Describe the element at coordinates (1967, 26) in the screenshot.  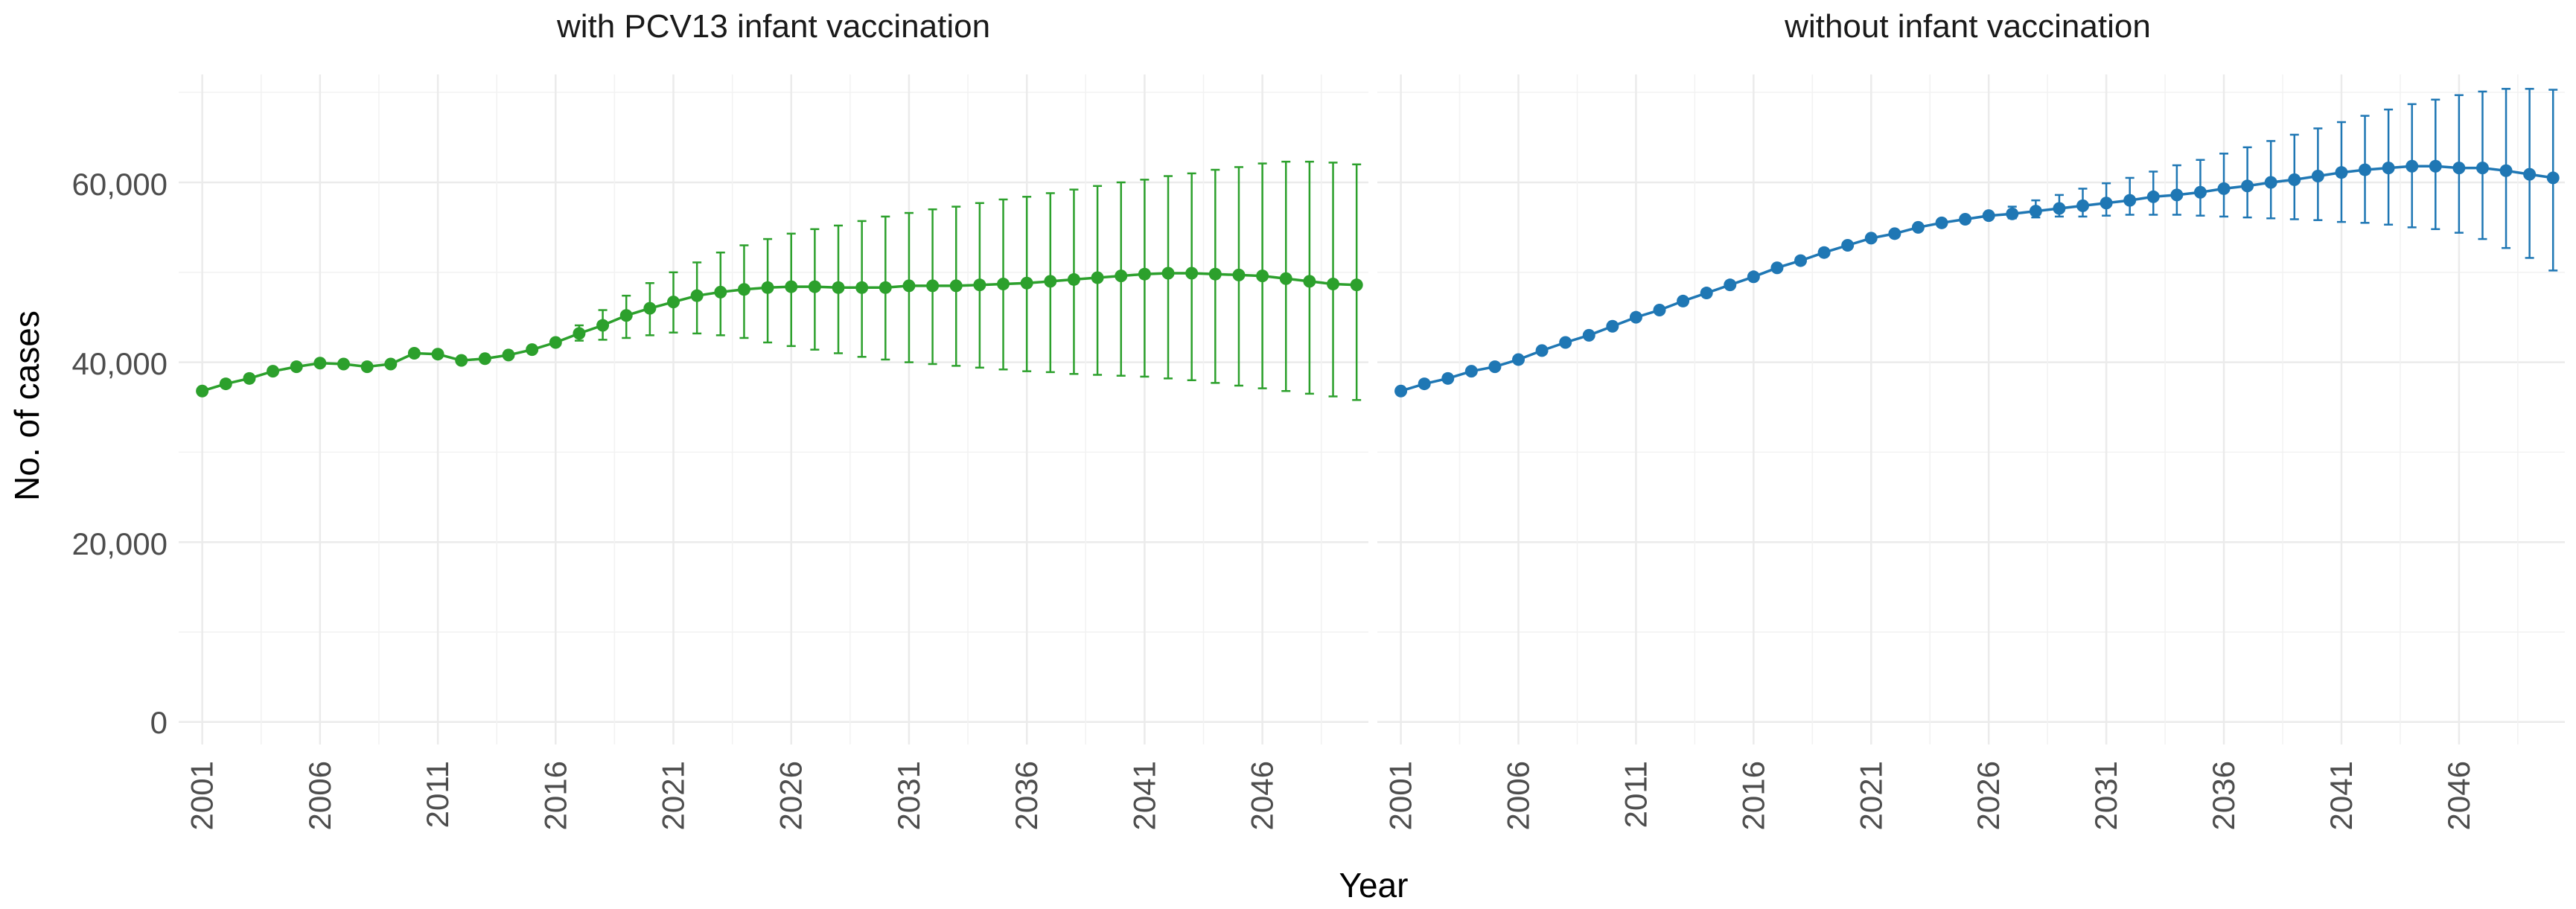
I see `panel-title-no-vaccination: without infant vaccination` at that location.